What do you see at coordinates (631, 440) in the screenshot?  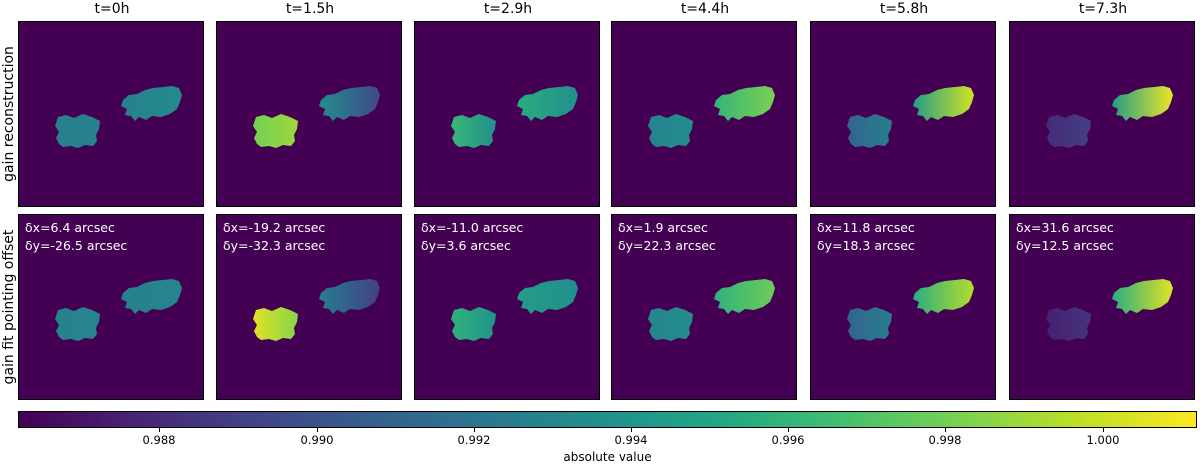 I see `colorbar-tick-label: 0.994` at bounding box center [631, 440].